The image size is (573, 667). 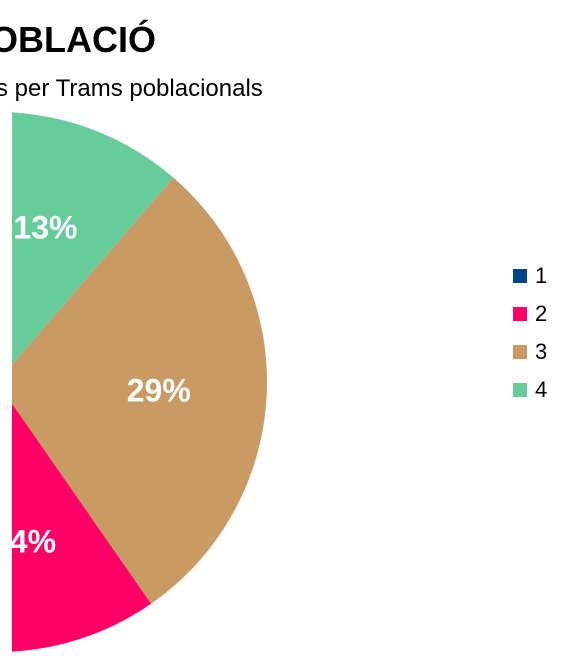 I want to click on data-label: 29%, so click(x=159, y=390).